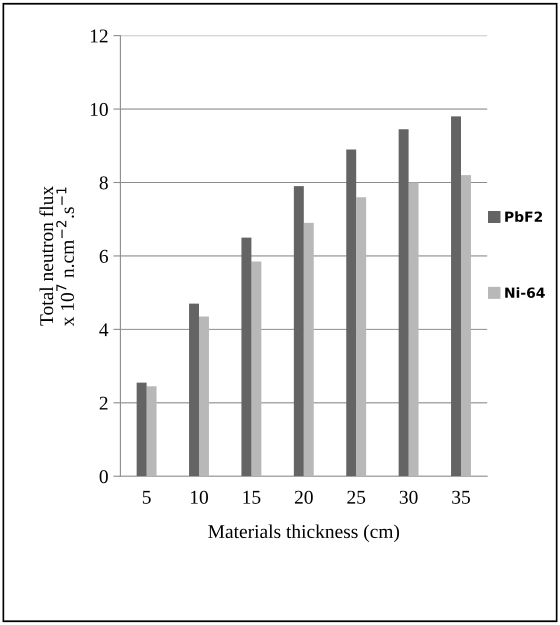 This screenshot has width=560, height=625. What do you see at coordinates (99, 109) in the screenshot?
I see `y-tick-label: 10` at bounding box center [99, 109].